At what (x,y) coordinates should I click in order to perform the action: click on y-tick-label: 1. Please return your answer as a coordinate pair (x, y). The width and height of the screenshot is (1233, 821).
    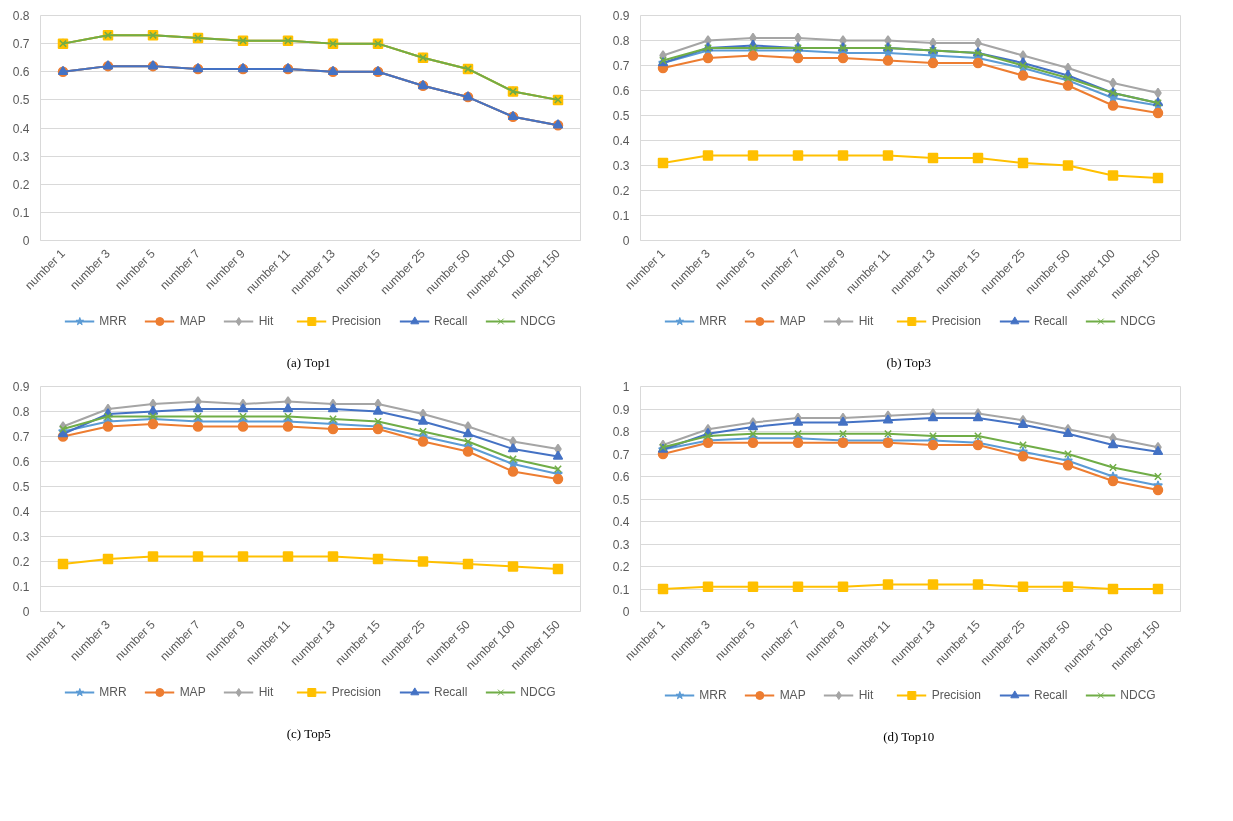
    Looking at the image, I should click on (626, 387).